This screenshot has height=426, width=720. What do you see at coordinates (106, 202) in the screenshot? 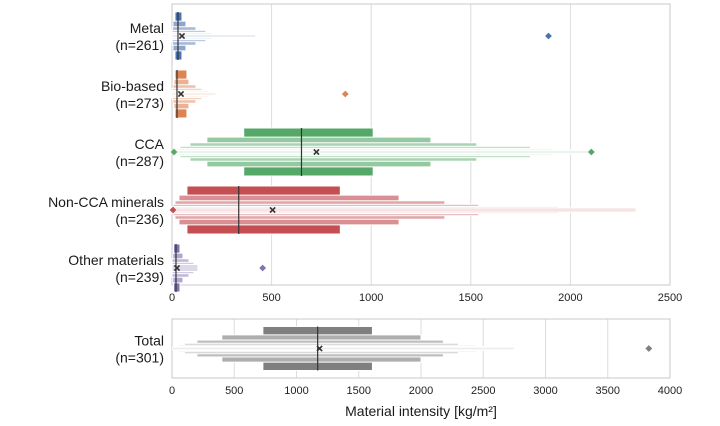
I see `category-label: Non-CCA minerals` at bounding box center [106, 202].